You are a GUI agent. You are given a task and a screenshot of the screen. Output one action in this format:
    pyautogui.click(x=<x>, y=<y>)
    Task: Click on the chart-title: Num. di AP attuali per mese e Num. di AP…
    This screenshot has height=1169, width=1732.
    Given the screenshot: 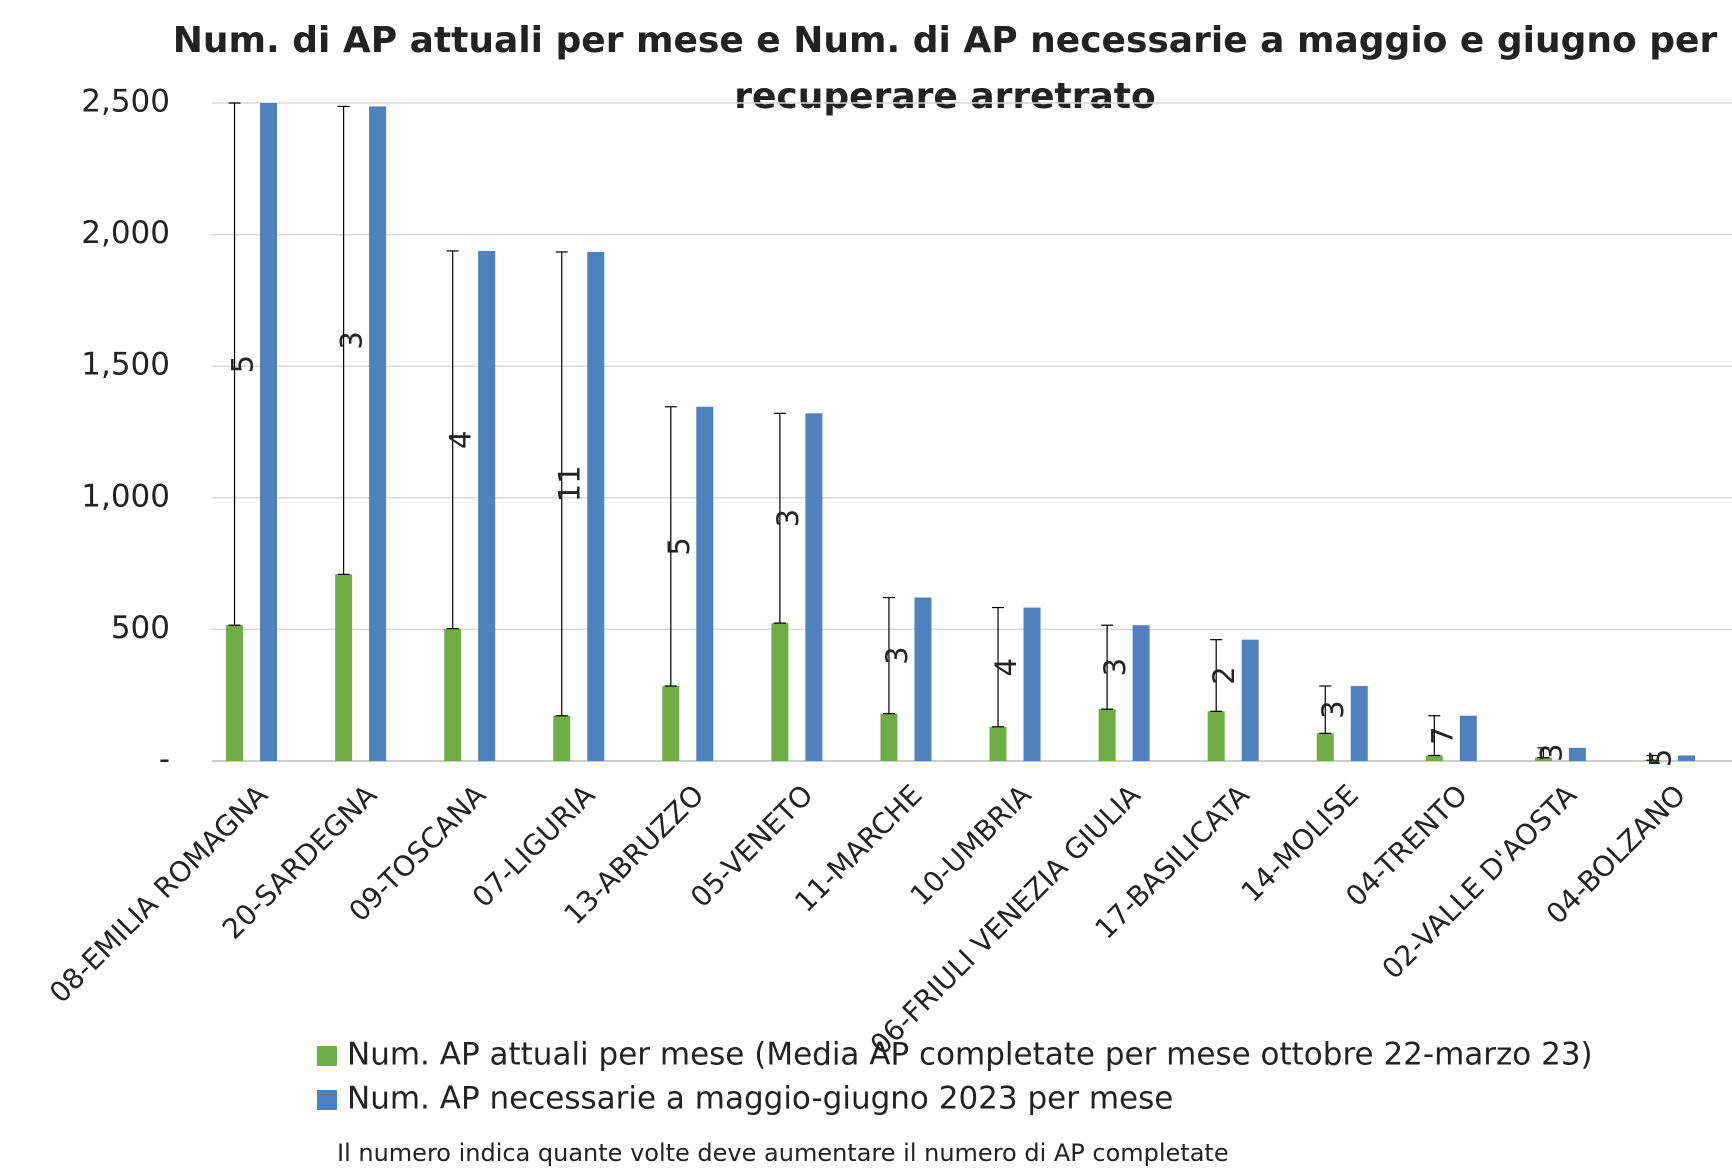 What is the action you would take?
    pyautogui.click(x=945, y=40)
    